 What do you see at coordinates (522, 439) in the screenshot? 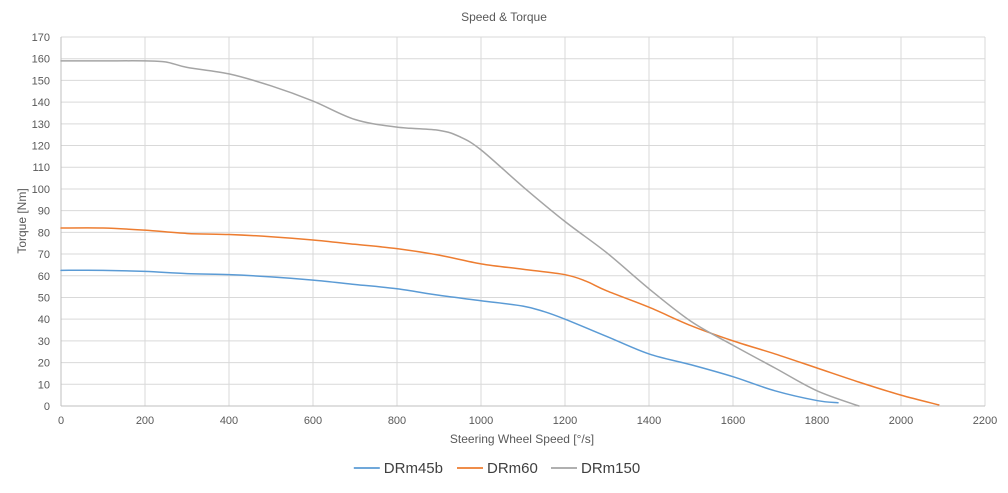
I see `x-axis-title: Steering Wheel Speed [°/s]` at bounding box center [522, 439].